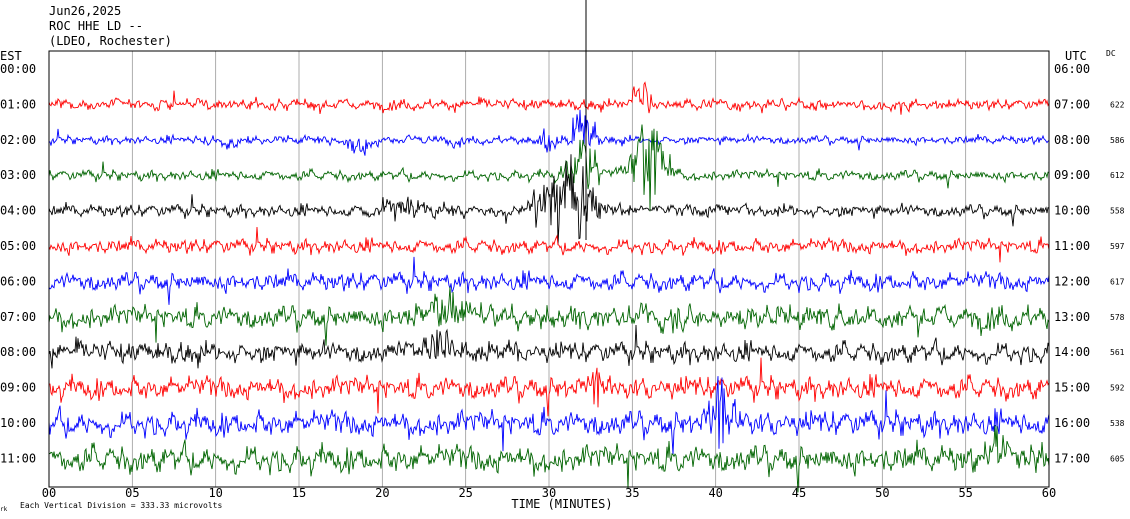 The image size is (1130, 519). Describe the element at coordinates (1072, 175) in the screenshot. I see `utc-hour-label: 09:00` at that location.